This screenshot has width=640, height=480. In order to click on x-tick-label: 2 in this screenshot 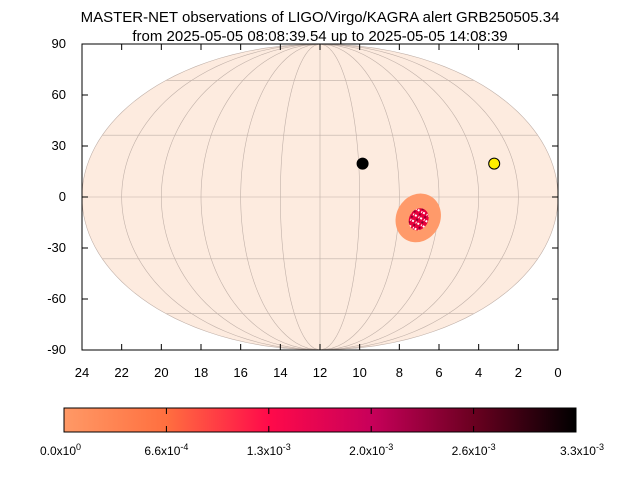, I will do `click(518, 372)`.